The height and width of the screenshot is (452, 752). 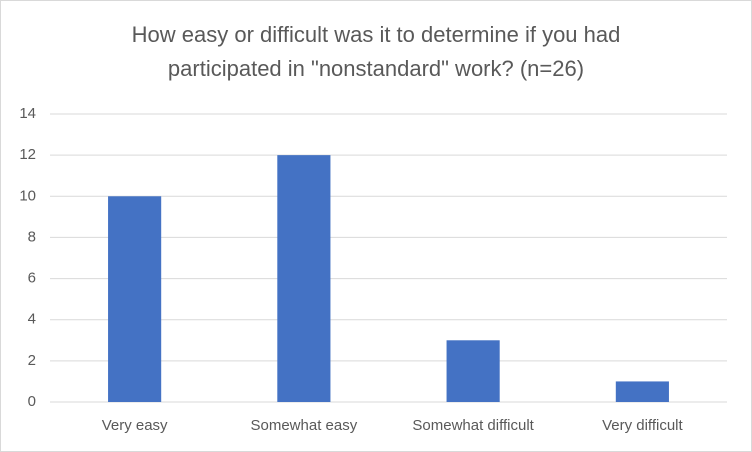 I want to click on x-tick-label: Somewhat difficult, so click(x=473, y=425).